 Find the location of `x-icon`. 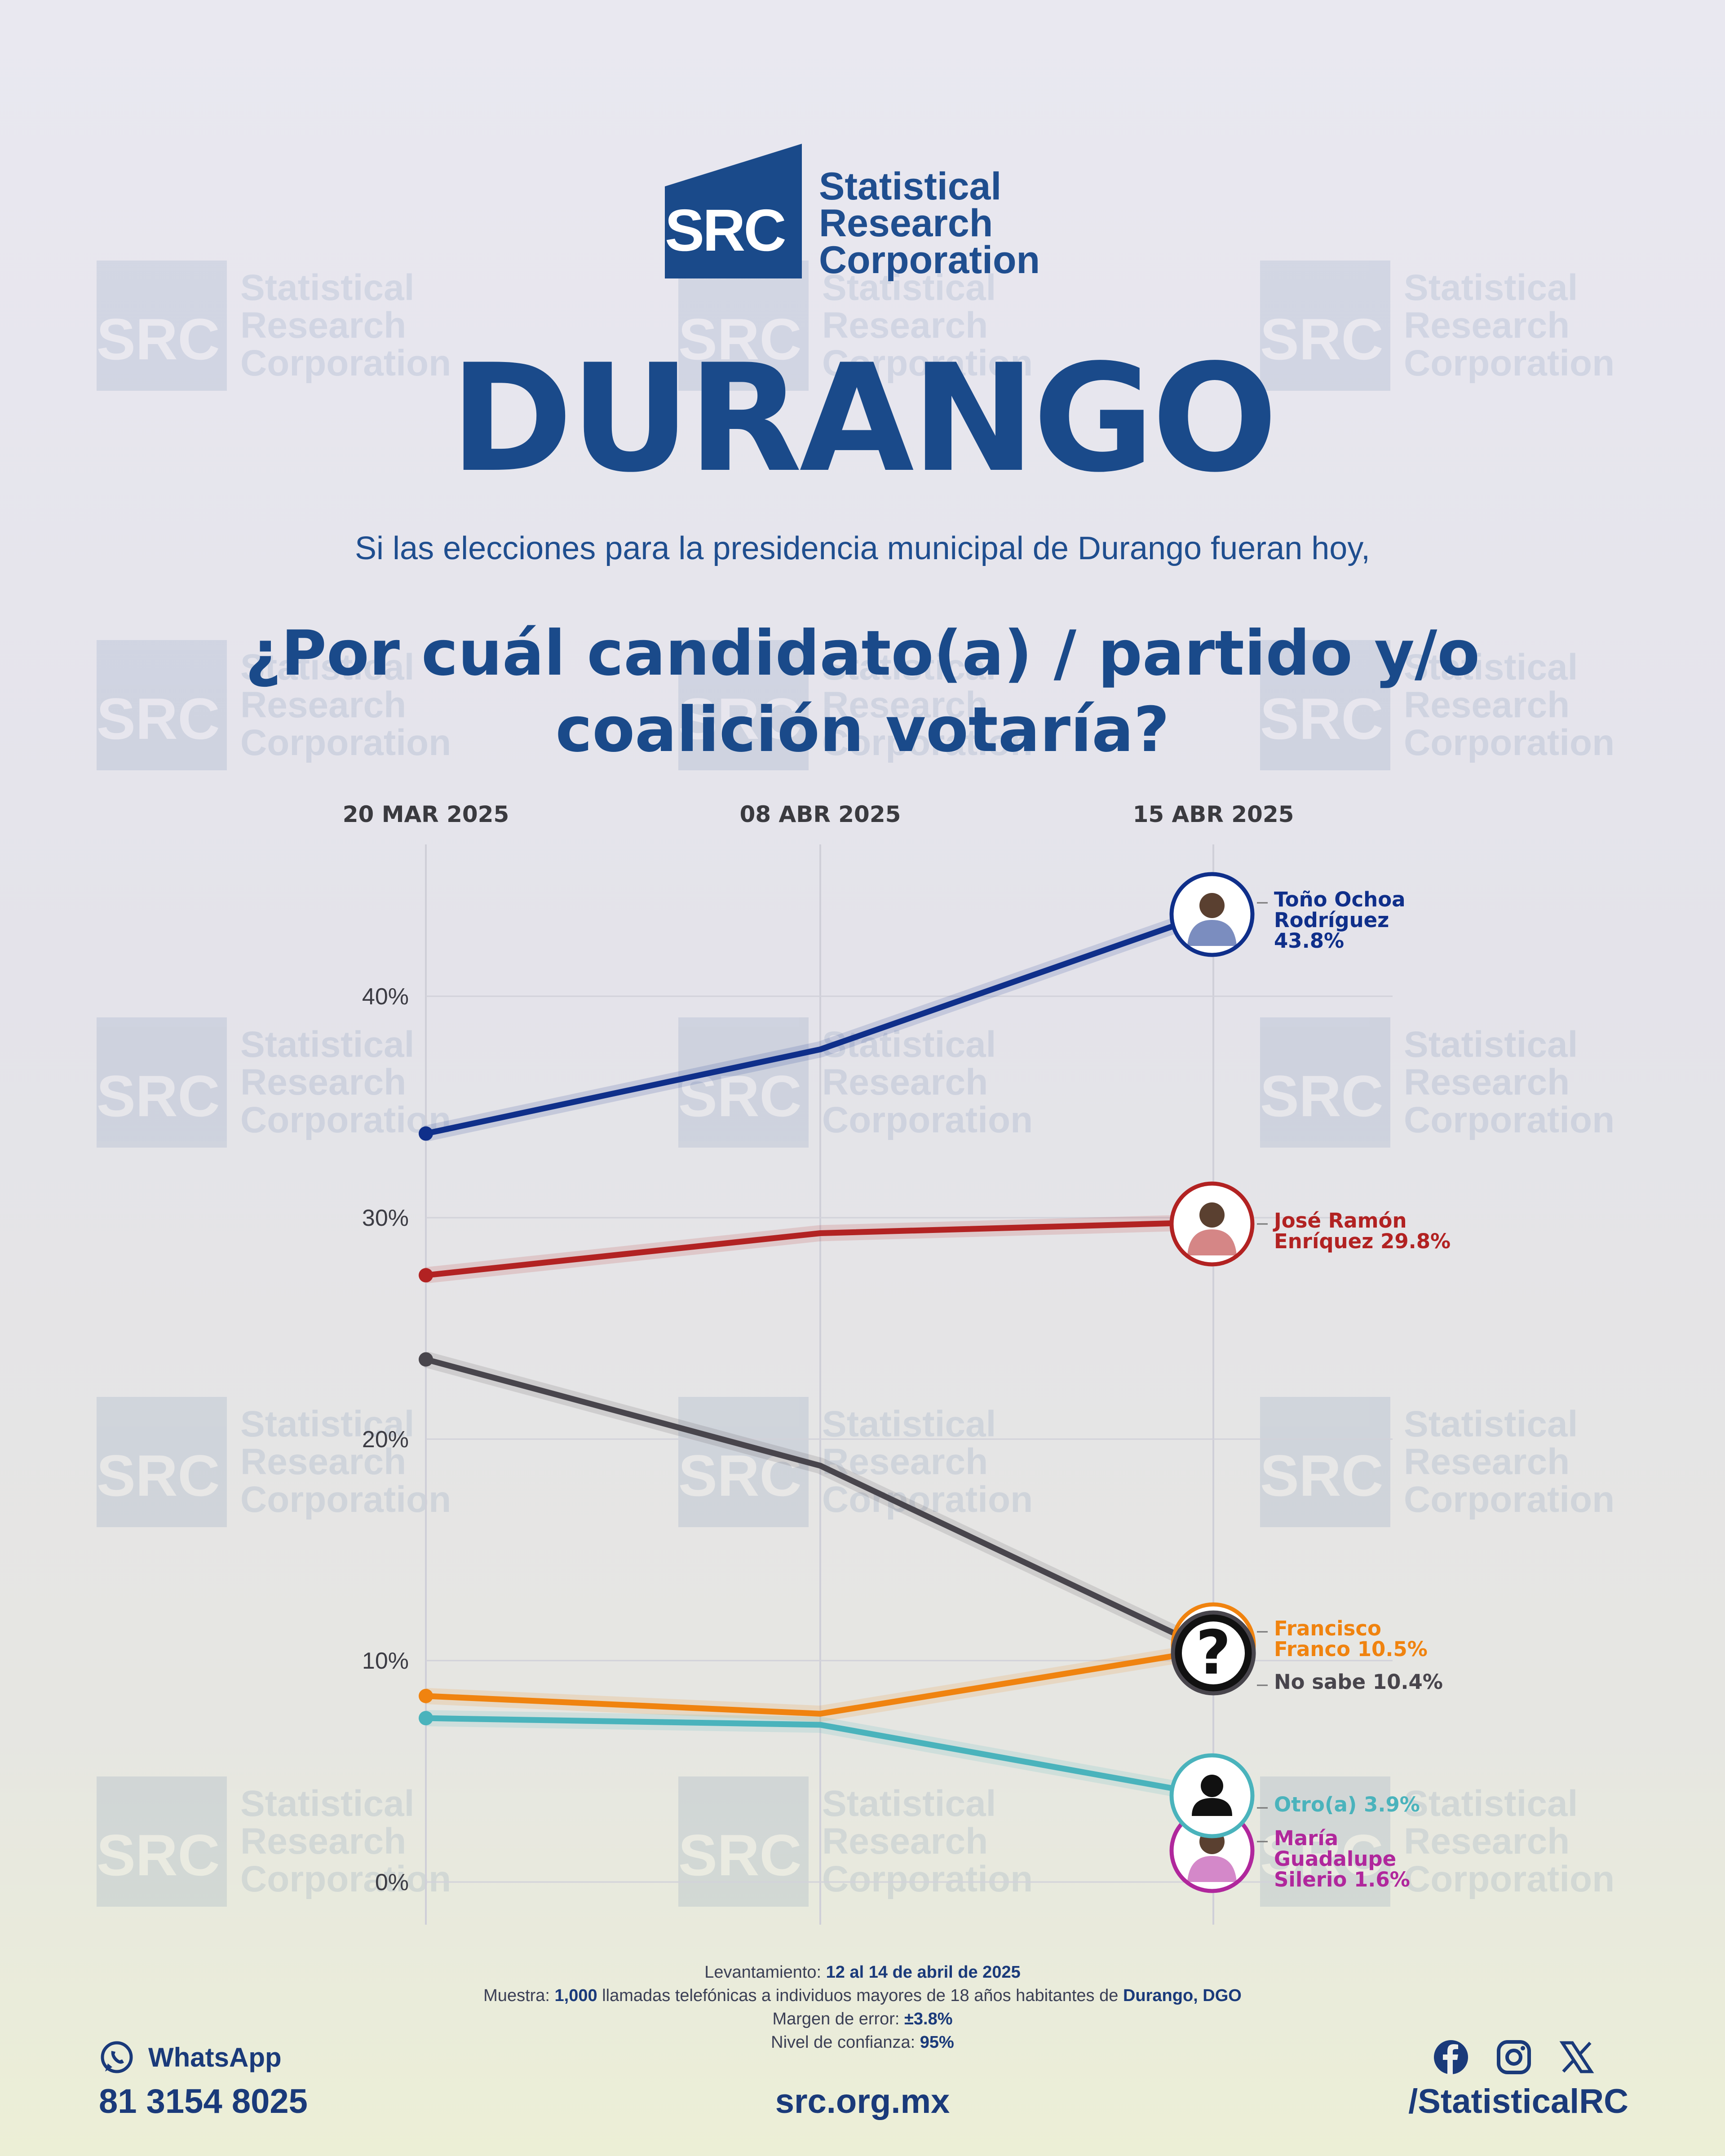

x-icon is located at coordinates (1577, 2057).